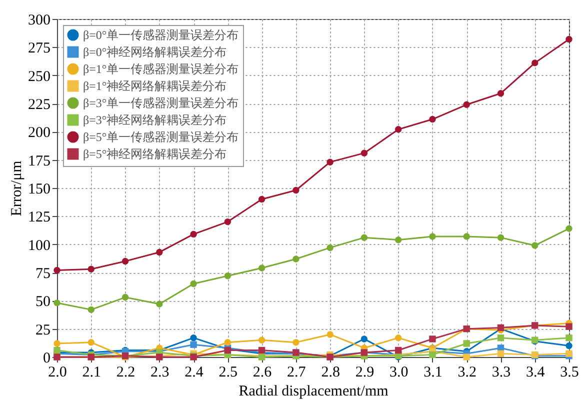 This screenshot has width=588, height=403. I want to click on x-tick-label: 2.3, so click(160, 372).